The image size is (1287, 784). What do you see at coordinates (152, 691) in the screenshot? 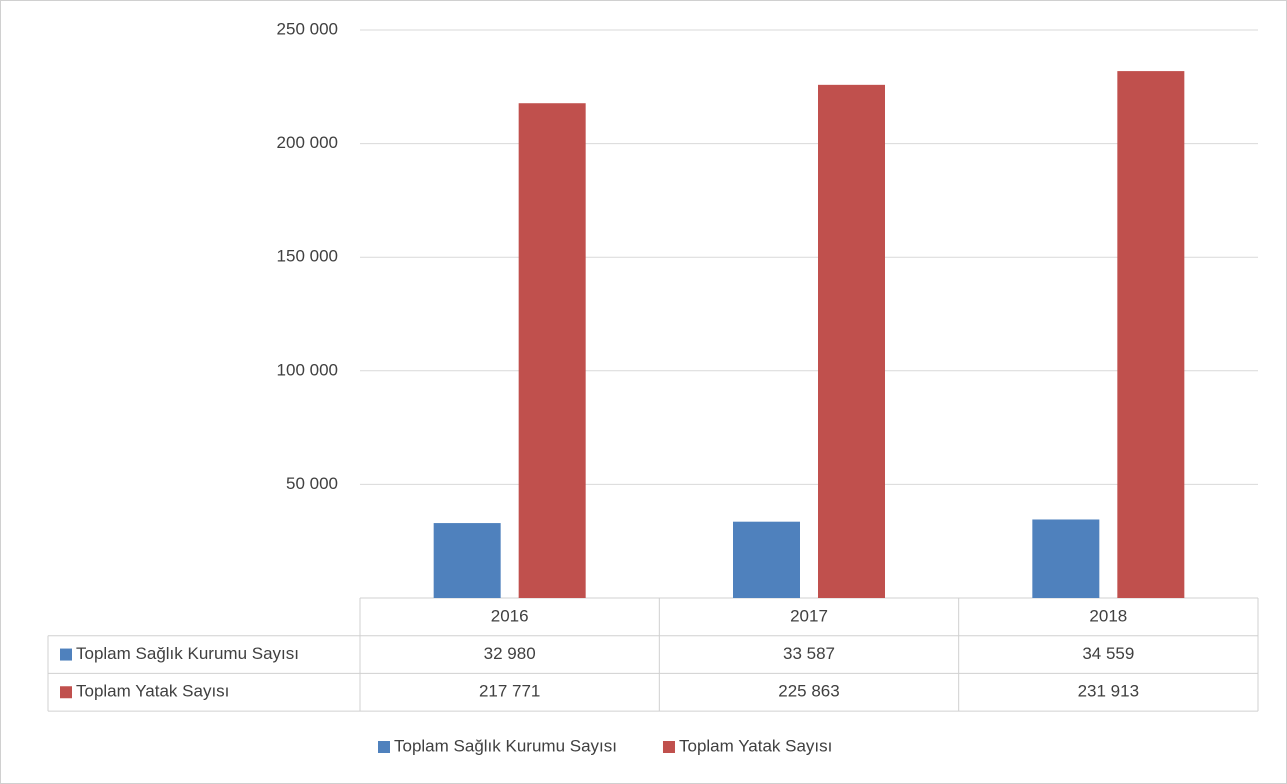
I see `table-row-label: Toplam Yatak Sayısı` at bounding box center [152, 691].